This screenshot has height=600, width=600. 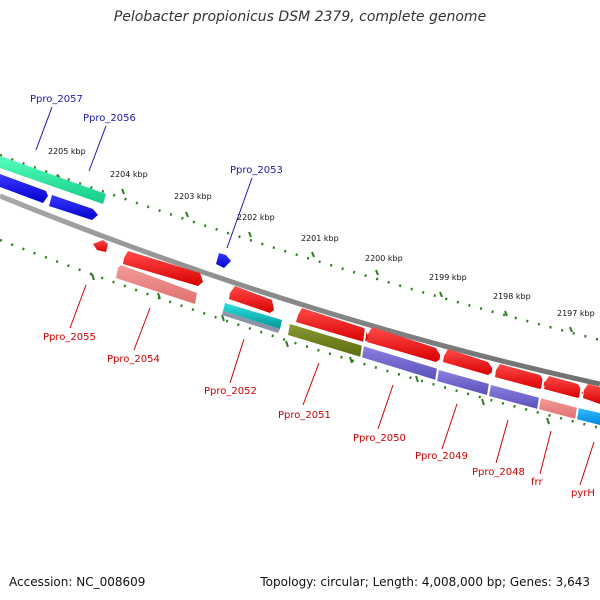 What do you see at coordinates (77, 582) in the screenshot?
I see `footer-accession: Accession: NC_008609` at bounding box center [77, 582].